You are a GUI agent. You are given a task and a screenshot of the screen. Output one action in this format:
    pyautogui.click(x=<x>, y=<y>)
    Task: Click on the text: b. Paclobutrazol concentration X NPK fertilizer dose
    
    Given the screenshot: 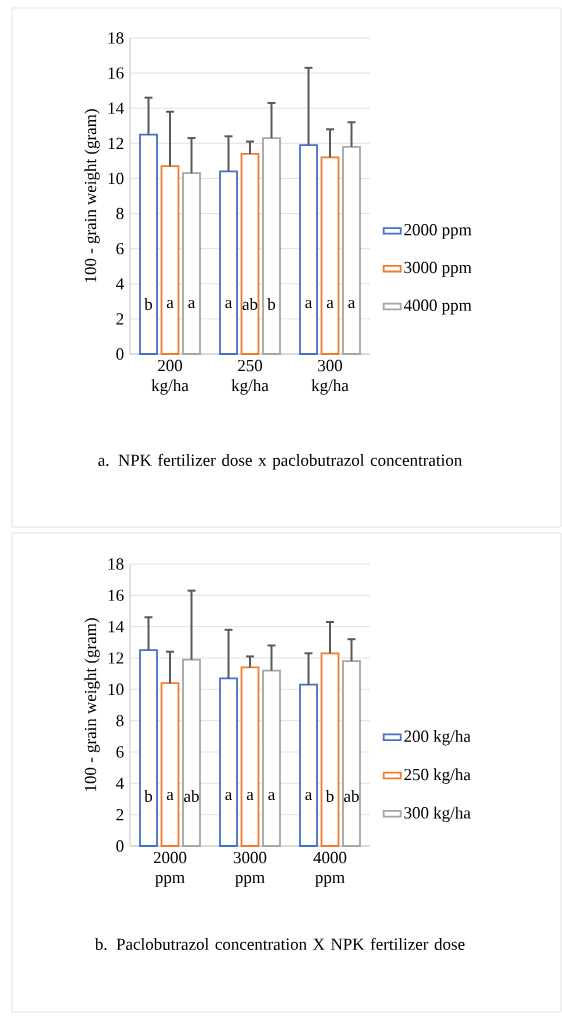 What is the action you would take?
    pyautogui.click(x=279, y=944)
    